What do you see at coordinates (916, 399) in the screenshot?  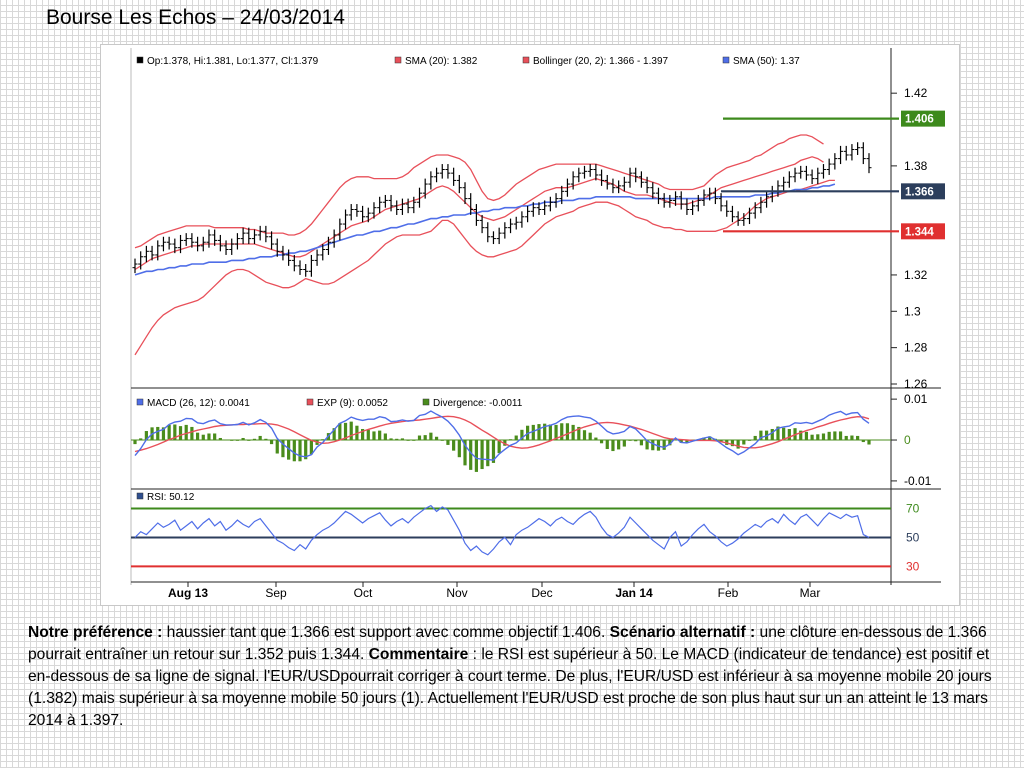 I see `macd-y-tick-label: 0.01` at bounding box center [916, 399].